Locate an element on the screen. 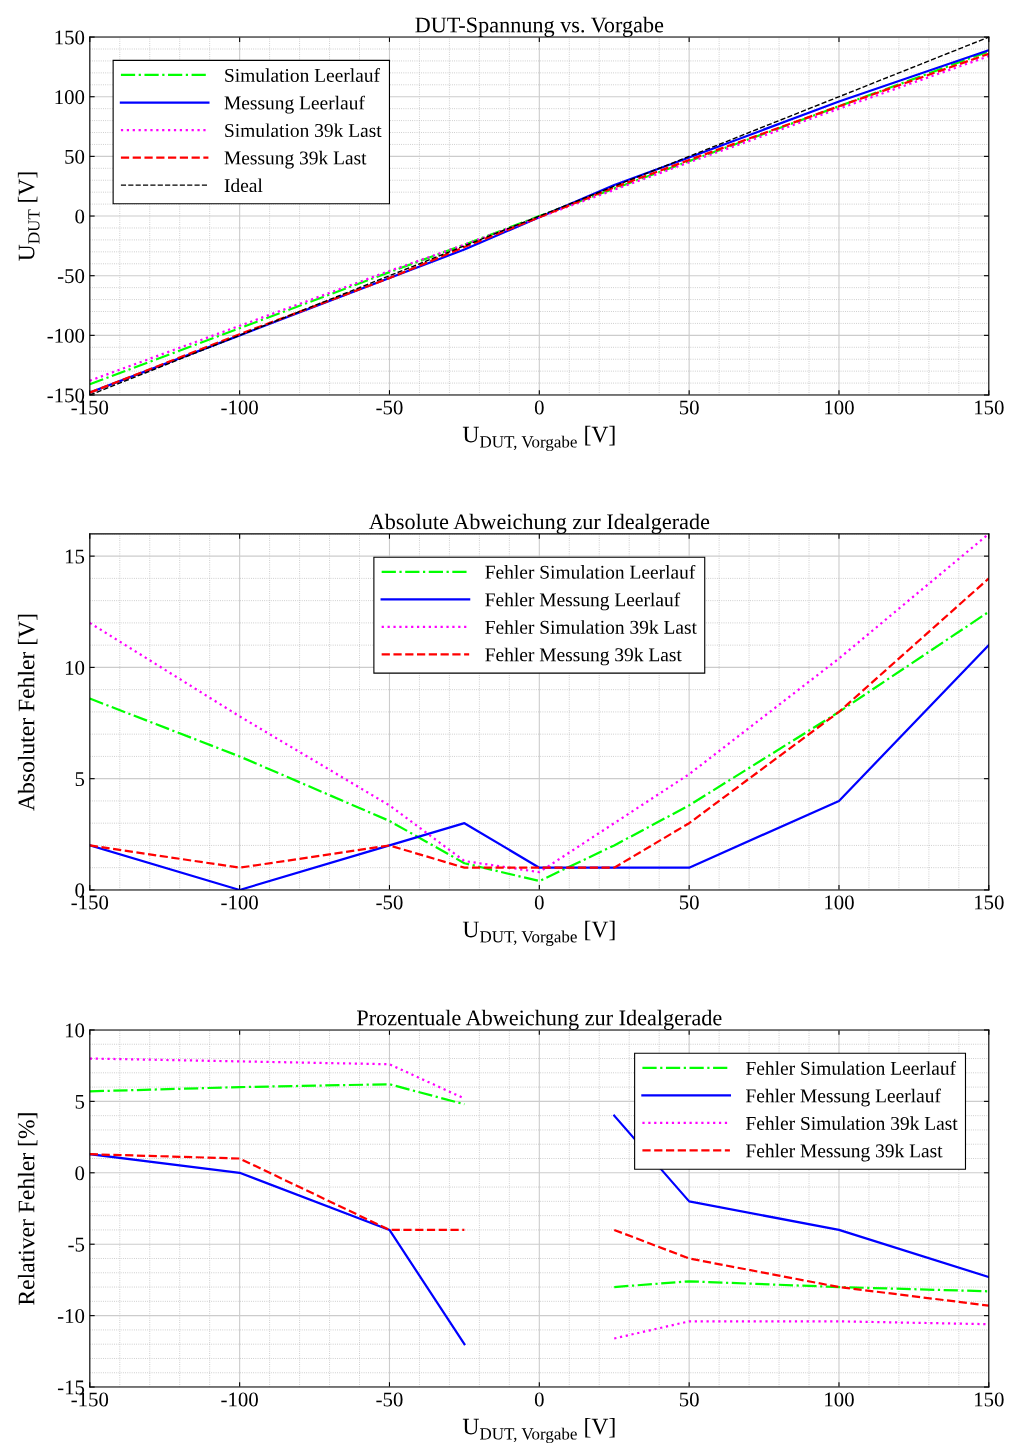  legend-label: Simulation Leerlauf is located at coordinates (303, 75).